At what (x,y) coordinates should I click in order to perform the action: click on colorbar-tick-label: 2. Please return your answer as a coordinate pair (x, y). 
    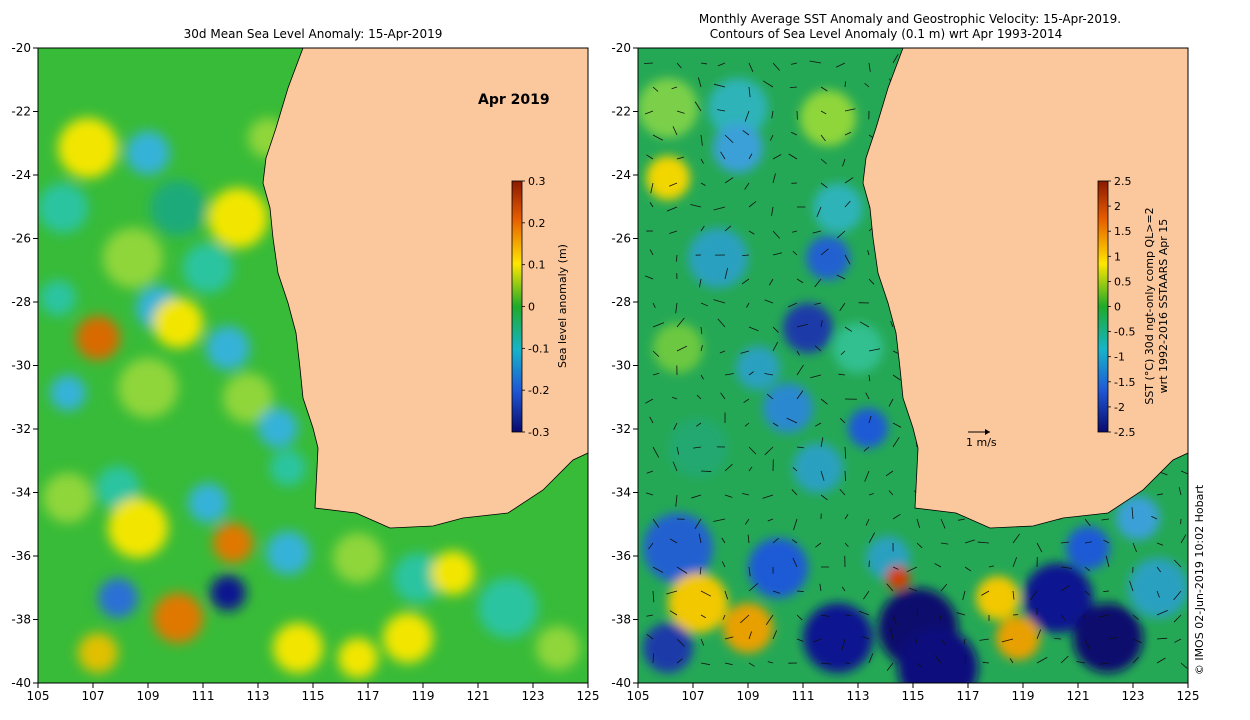
    Looking at the image, I should click on (1117, 206).